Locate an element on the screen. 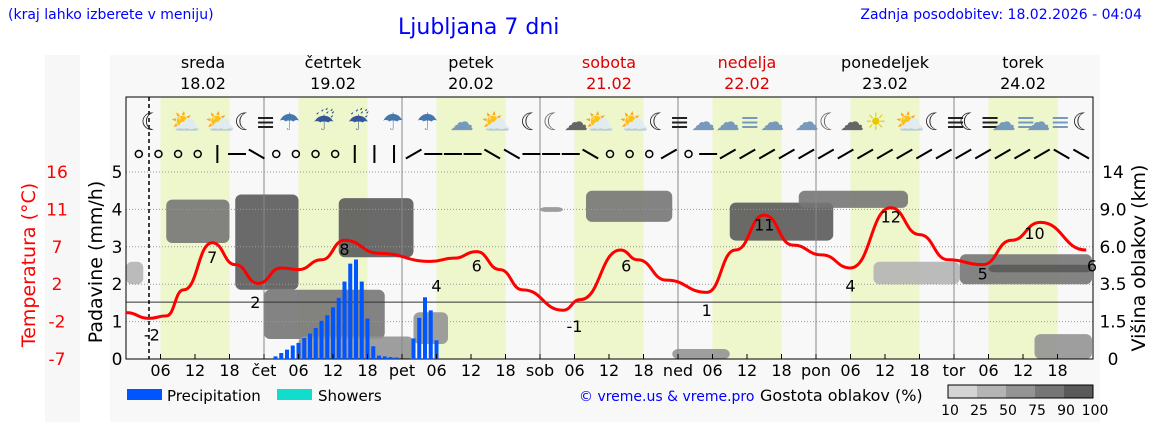  temperature-tick: -2 is located at coordinates (57, 323).